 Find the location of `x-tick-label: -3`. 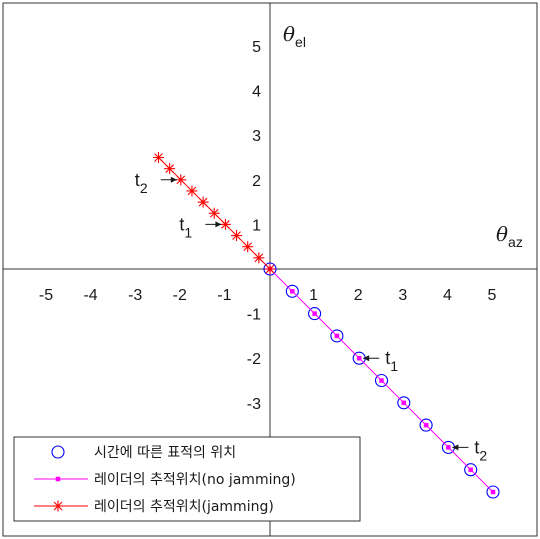

x-tick-label: -3 is located at coordinates (135, 295).